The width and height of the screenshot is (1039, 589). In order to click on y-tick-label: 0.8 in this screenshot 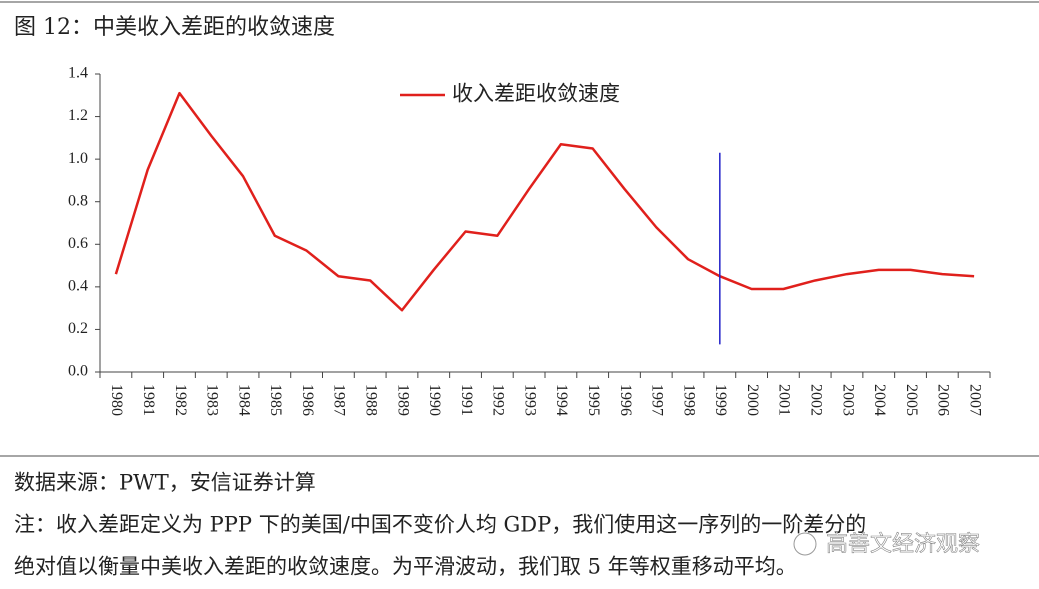, I will do `click(78, 200)`.